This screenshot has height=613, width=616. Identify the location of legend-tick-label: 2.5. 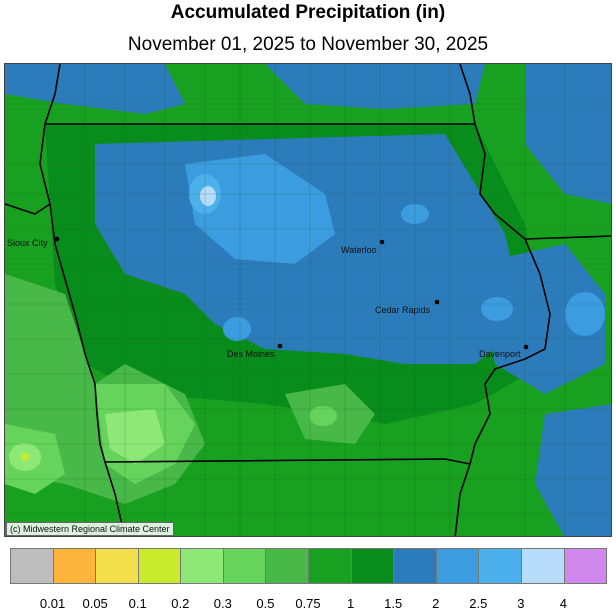
(478, 603).